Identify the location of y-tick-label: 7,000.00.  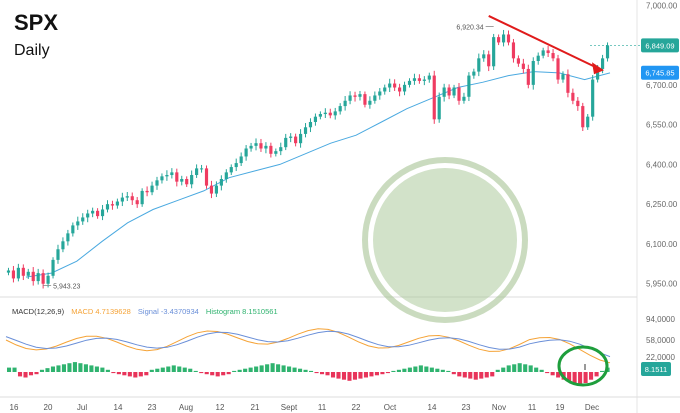
(662, 5).